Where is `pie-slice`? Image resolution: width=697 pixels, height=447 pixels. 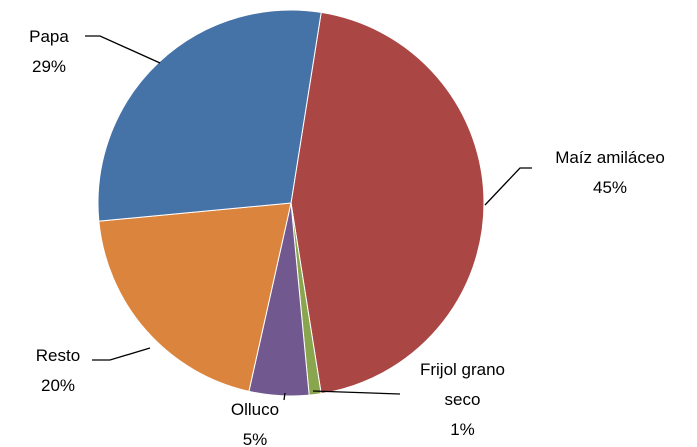
pie-slice is located at coordinates (195, 297).